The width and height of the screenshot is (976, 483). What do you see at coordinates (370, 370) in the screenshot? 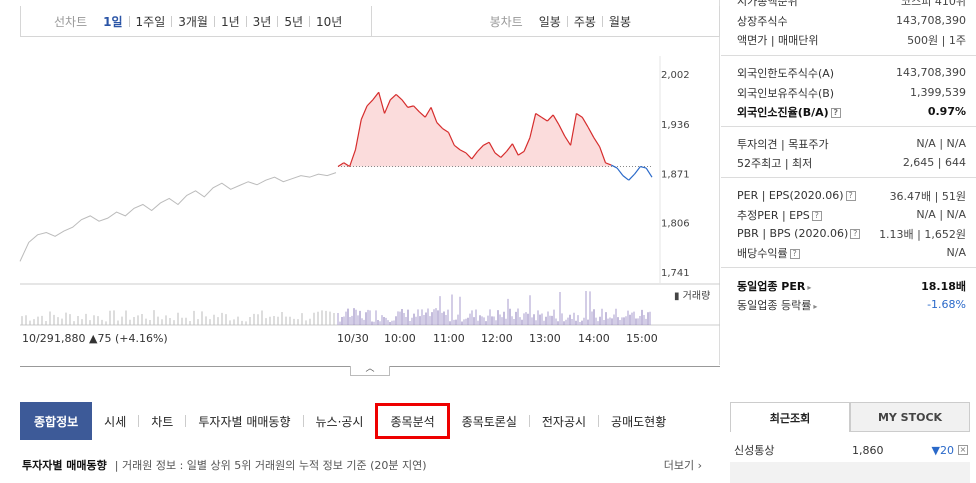
I see `collapse-chart-button: ︿` at bounding box center [370, 370].